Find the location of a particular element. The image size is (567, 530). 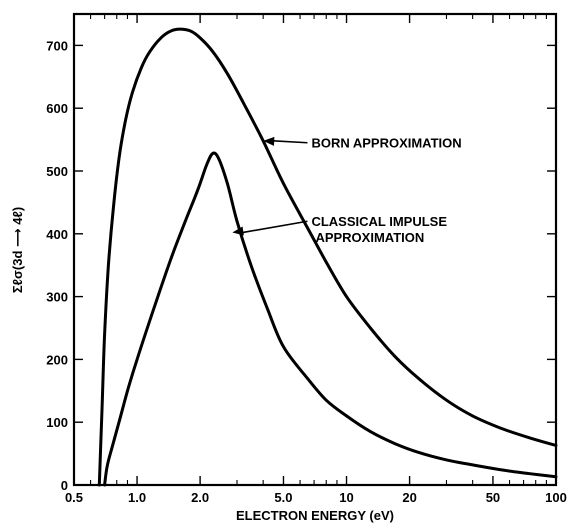

y-axis-title: Σℓσ(3d ⟶ 4ℓ) is located at coordinates (17, 250).